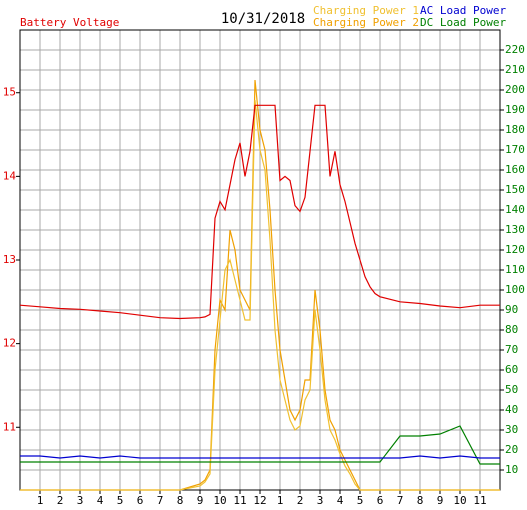  I want to click on y2-tick-label: 30, so click(511, 429).